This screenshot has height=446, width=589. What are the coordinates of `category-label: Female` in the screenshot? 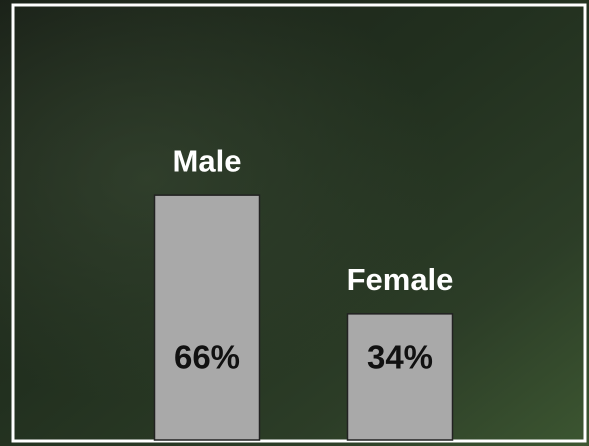 It's located at (400, 279).